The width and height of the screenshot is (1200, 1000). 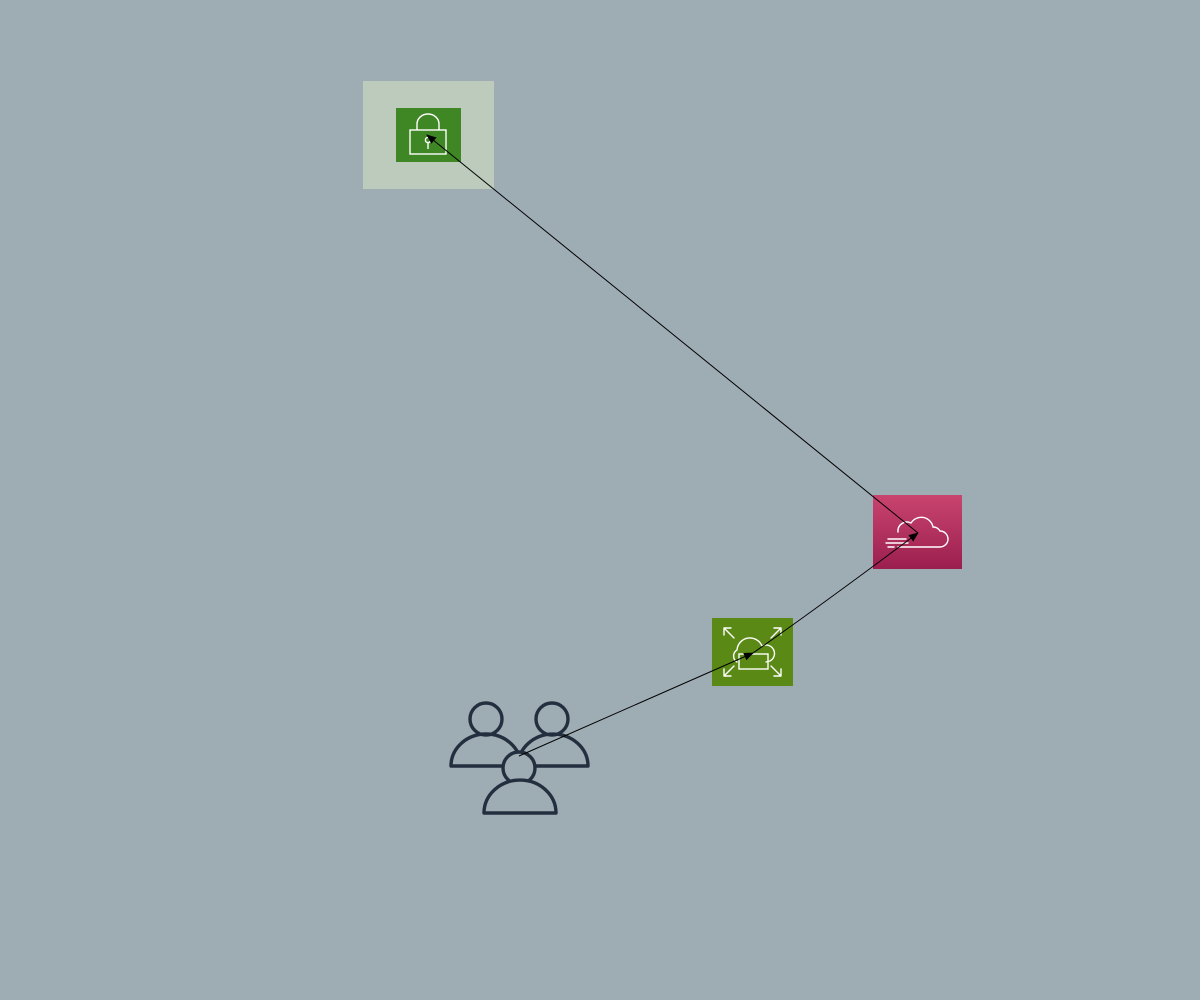 I want to click on cloud-auto-scaling-icon, so click(x=752, y=652).